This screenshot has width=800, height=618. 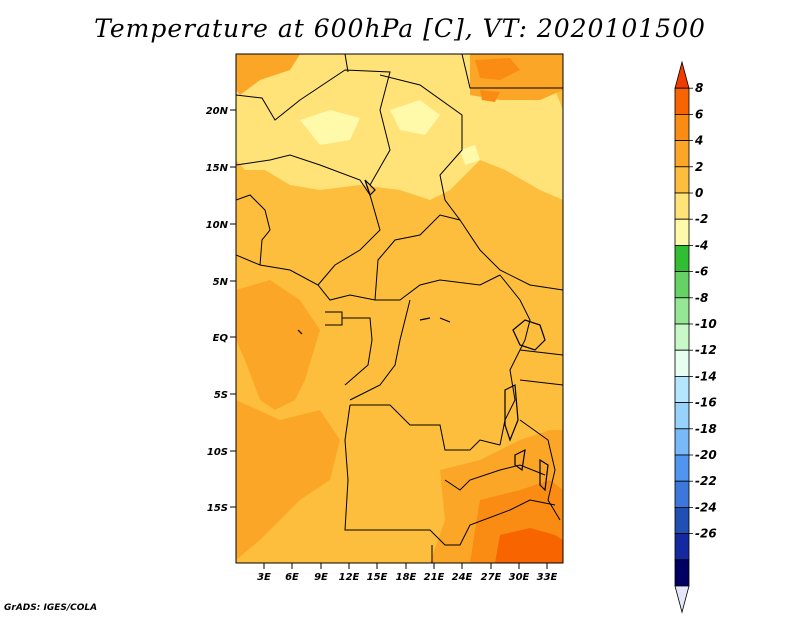 What do you see at coordinates (434, 577) in the screenshot?
I see `lon-tick-label: 21E` at bounding box center [434, 577].